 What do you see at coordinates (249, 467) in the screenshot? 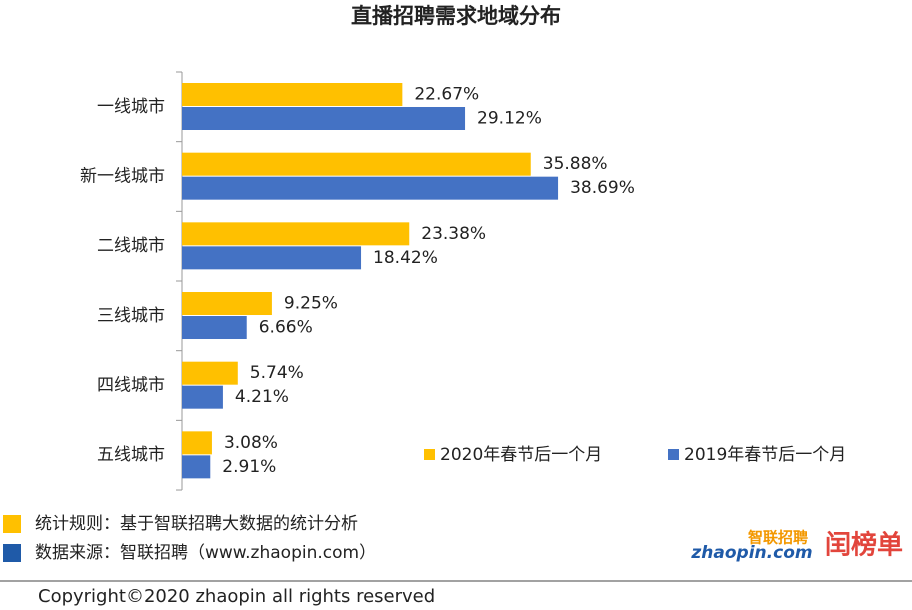
I see `data-label: 2.91%` at bounding box center [249, 467].